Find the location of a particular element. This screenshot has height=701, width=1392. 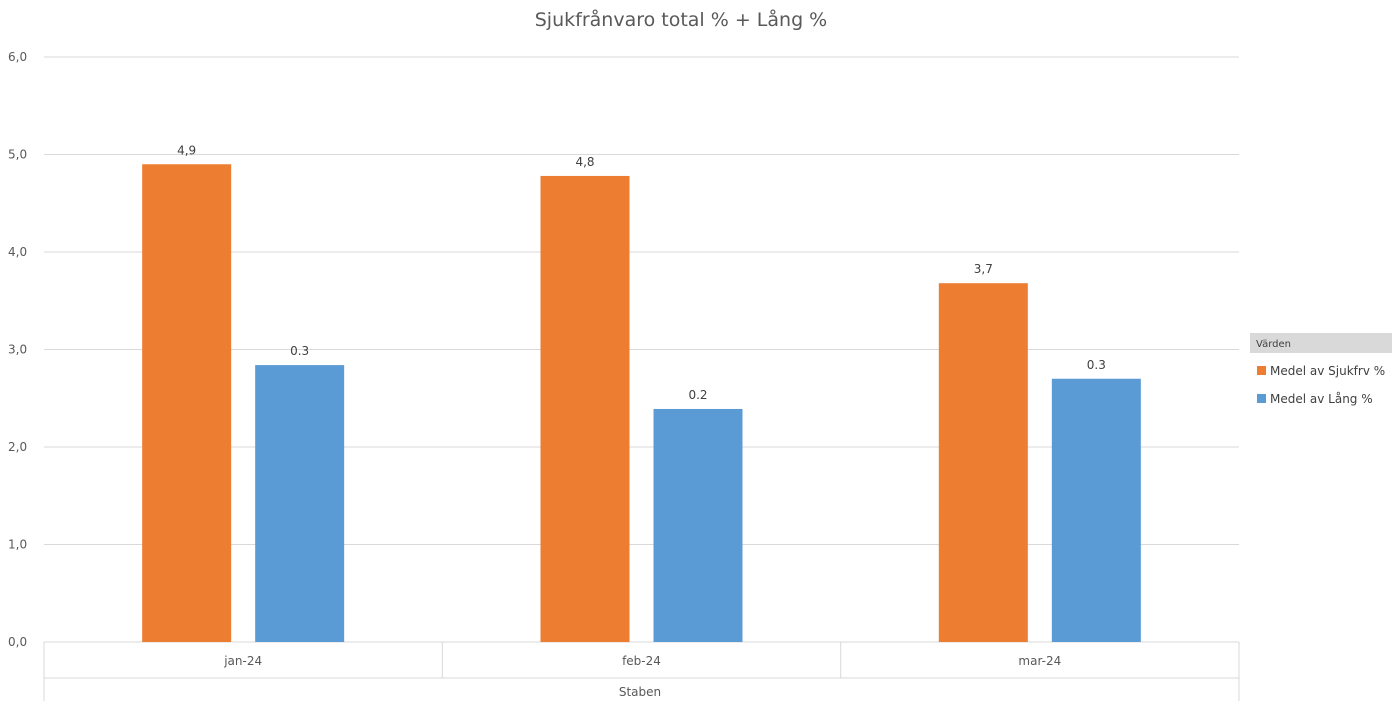

legend-label-lang: Medel av Lång % is located at coordinates (1321, 399).